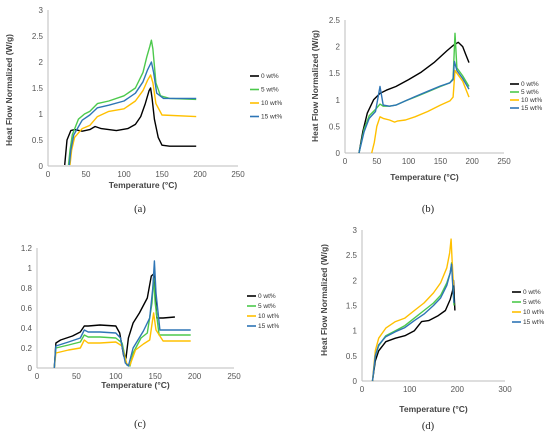  What do you see at coordinates (140, 209) in the screenshot?
I see `panel-caption: (a)` at bounding box center [140, 209].